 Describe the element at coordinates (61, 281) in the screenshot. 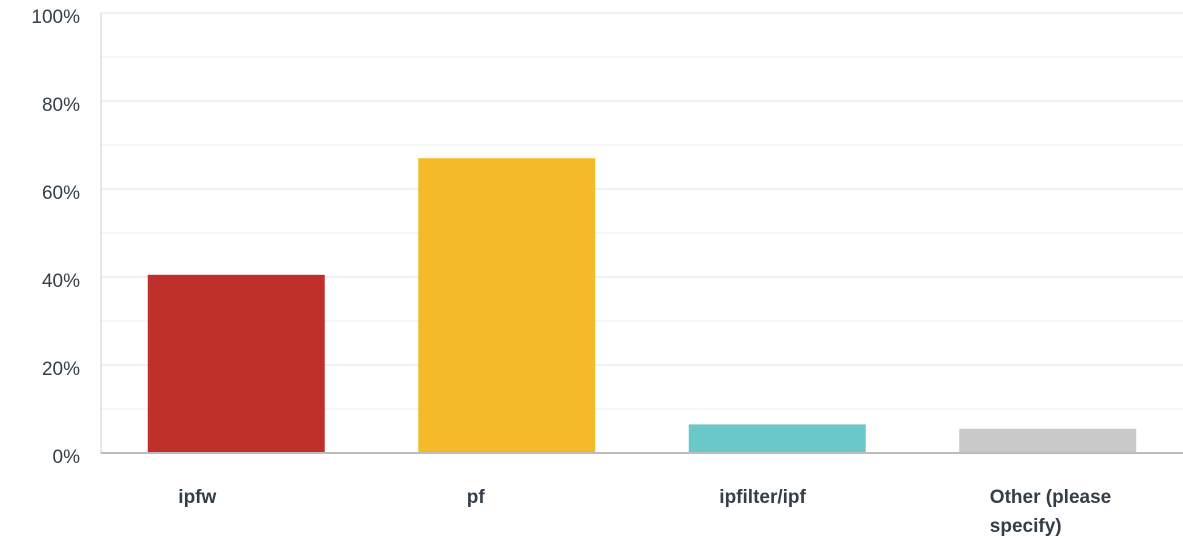

I see `y-tick-label: 40%` at that location.